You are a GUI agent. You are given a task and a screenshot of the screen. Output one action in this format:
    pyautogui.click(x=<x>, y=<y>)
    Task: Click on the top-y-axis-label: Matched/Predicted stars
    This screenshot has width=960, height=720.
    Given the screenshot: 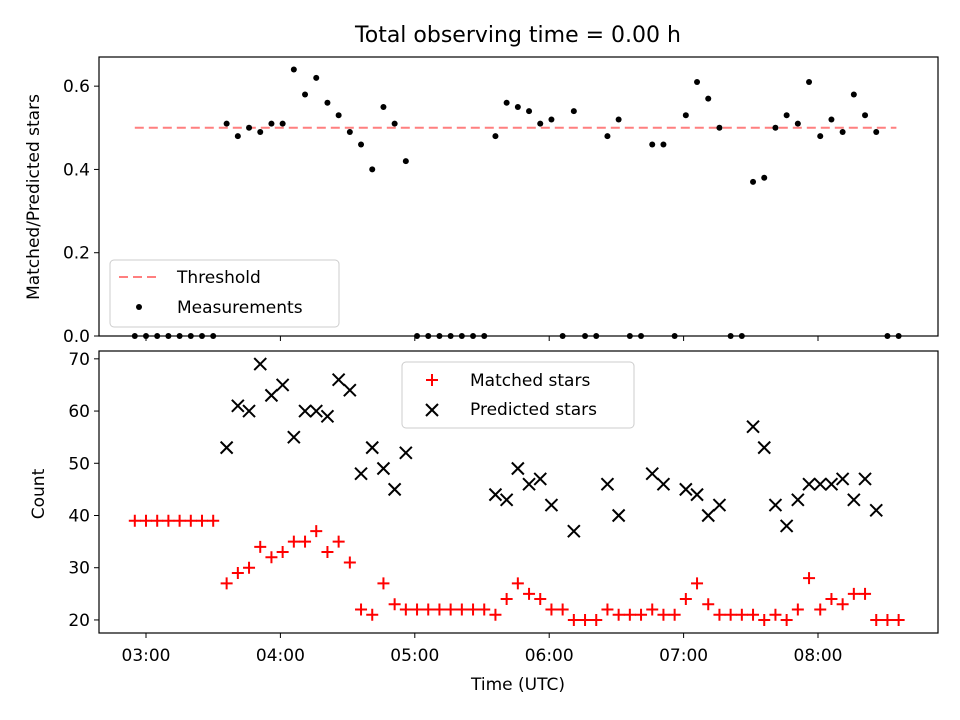 What is the action you would take?
    pyautogui.click(x=34, y=197)
    